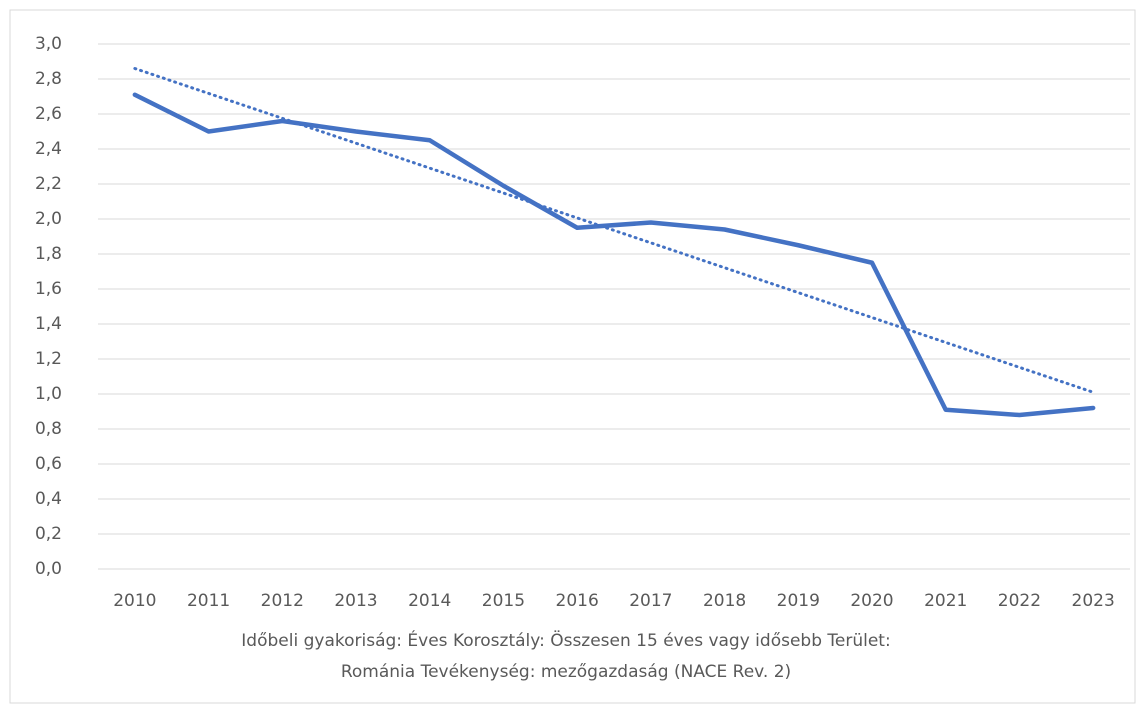  I want to click on y-tick-label: 2,4, so click(48, 149).